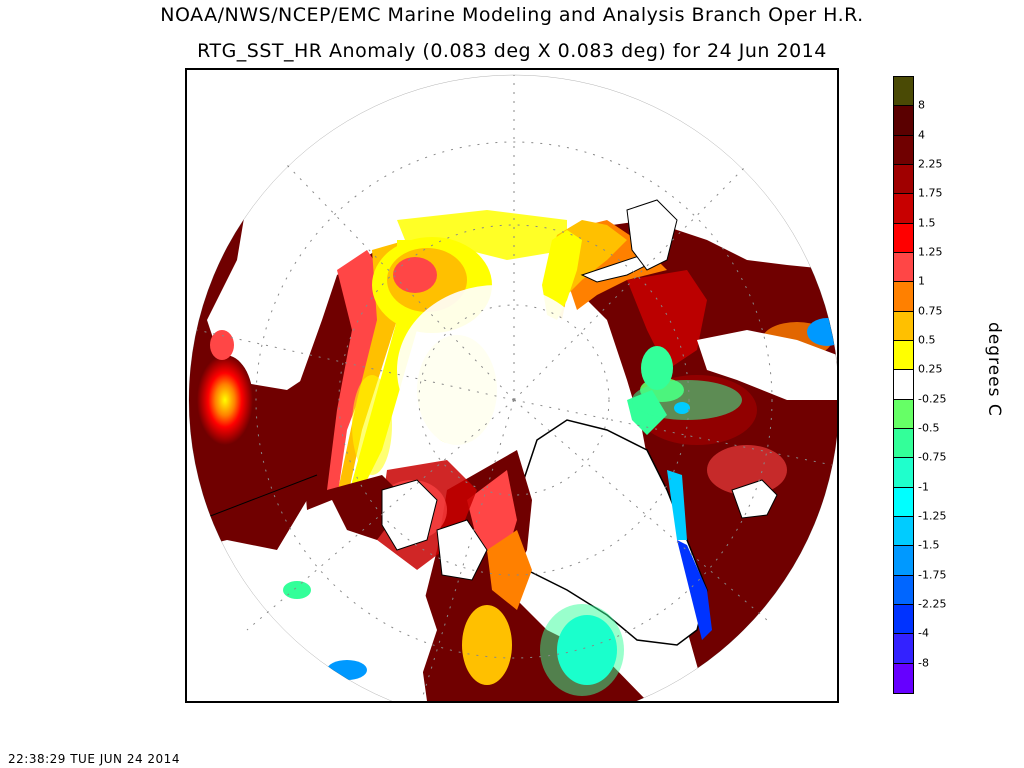 Image resolution: width=1024 pixels, height=768 pixels. I want to click on colorbar-tick-label: 0.75, so click(930, 311).